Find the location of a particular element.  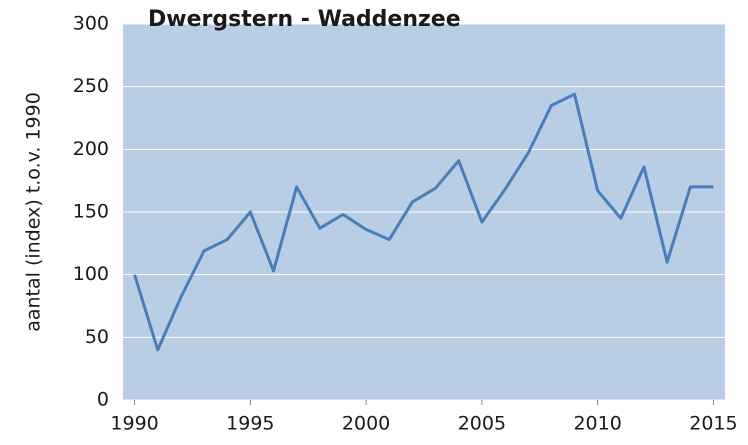

chart-title: Dwergstern - Waddenzee is located at coordinates (304, 19).